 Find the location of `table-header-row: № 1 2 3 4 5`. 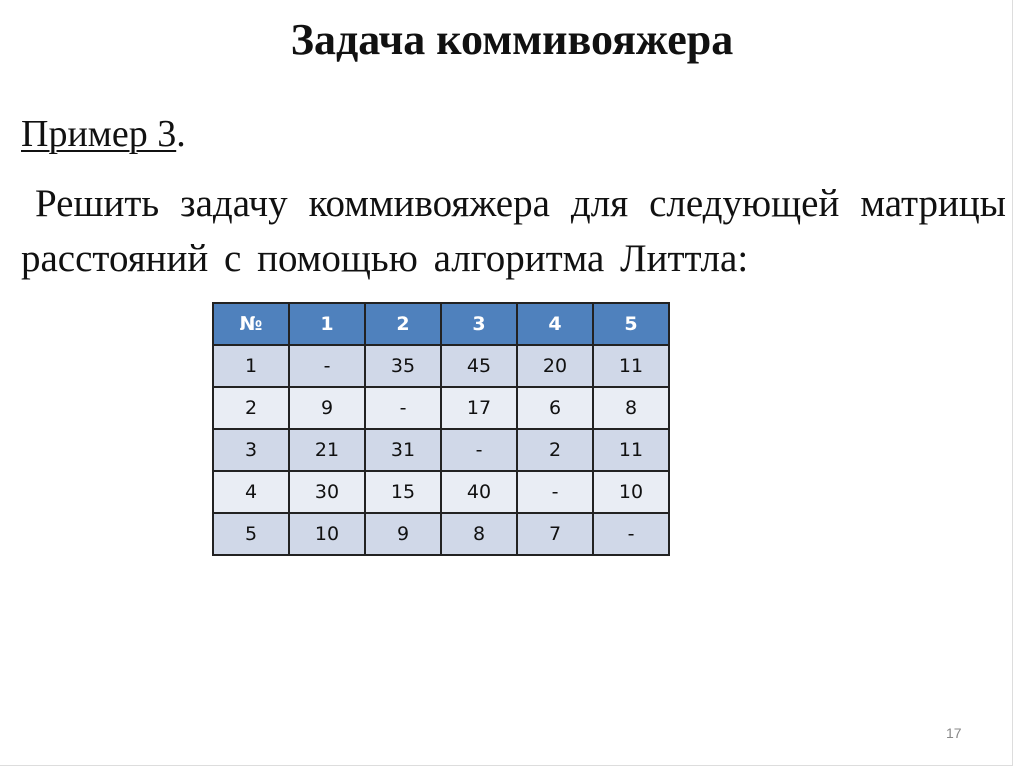

table-header-row: № 1 2 3 4 5 is located at coordinates (441, 324).